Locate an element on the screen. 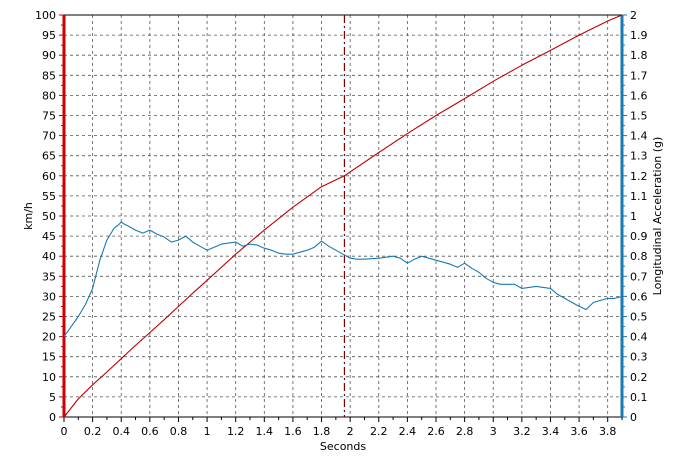 This screenshot has width=700, height=466. x-tick-label: 1 is located at coordinates (207, 431).